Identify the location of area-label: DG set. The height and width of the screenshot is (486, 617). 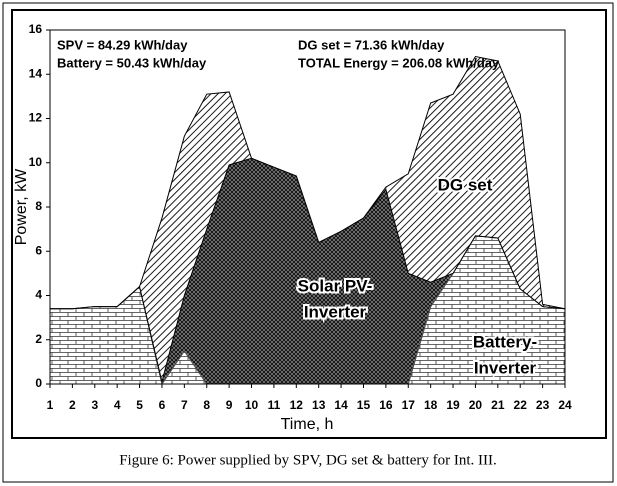
(465, 184).